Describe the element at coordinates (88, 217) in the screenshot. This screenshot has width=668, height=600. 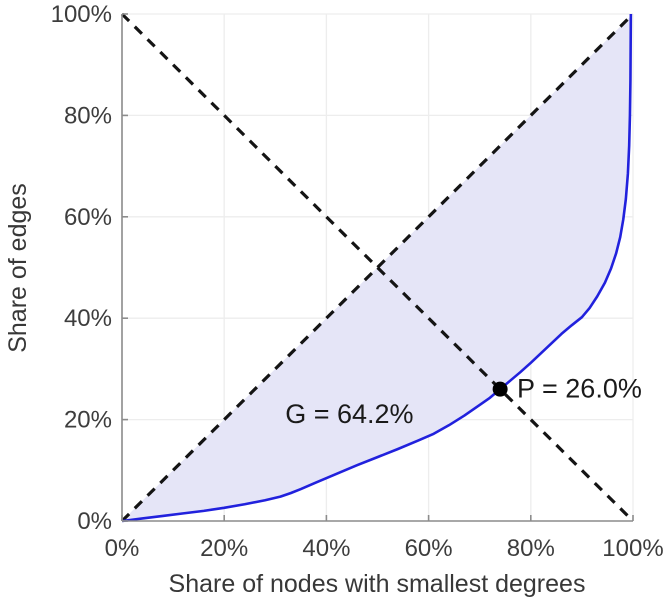
I see `y-tick-label: 60%` at that location.